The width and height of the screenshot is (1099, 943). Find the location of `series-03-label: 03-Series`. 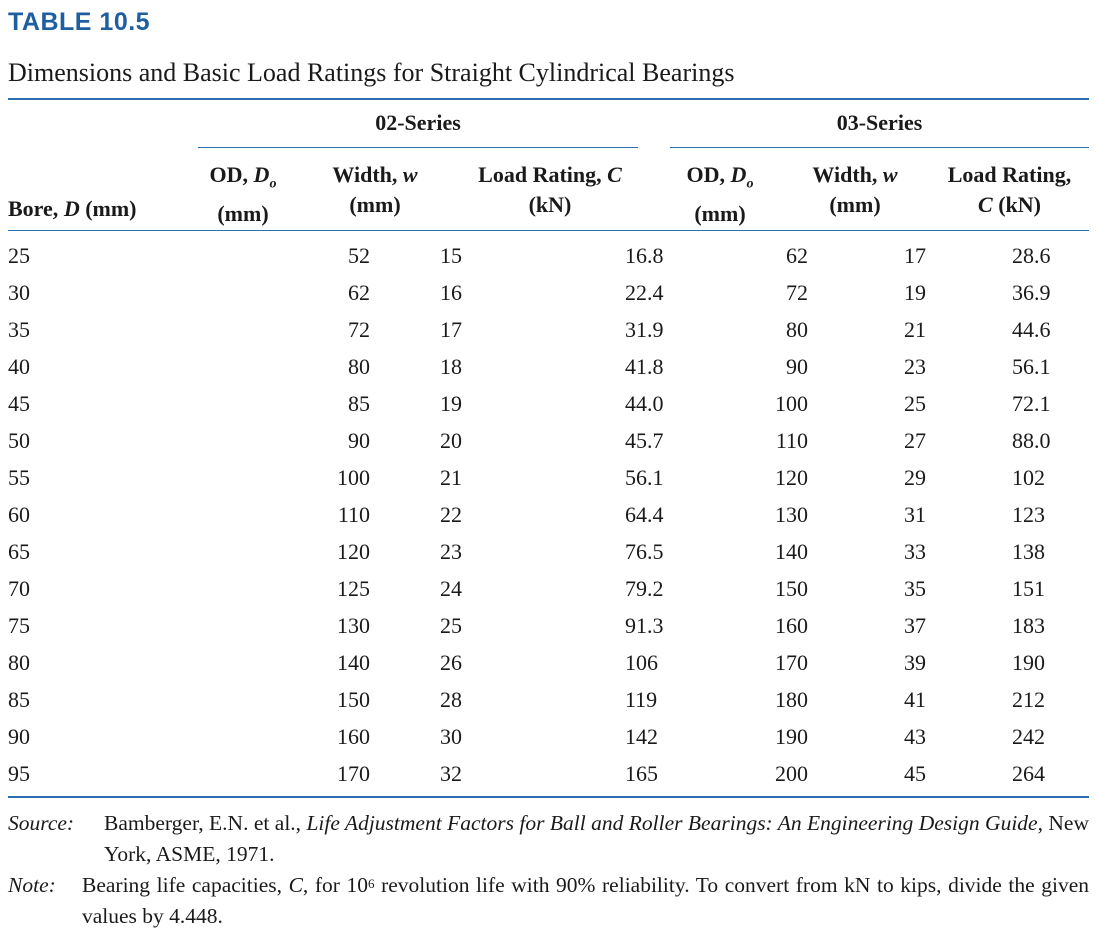

series-03-label: 03-Series is located at coordinates (879, 122).